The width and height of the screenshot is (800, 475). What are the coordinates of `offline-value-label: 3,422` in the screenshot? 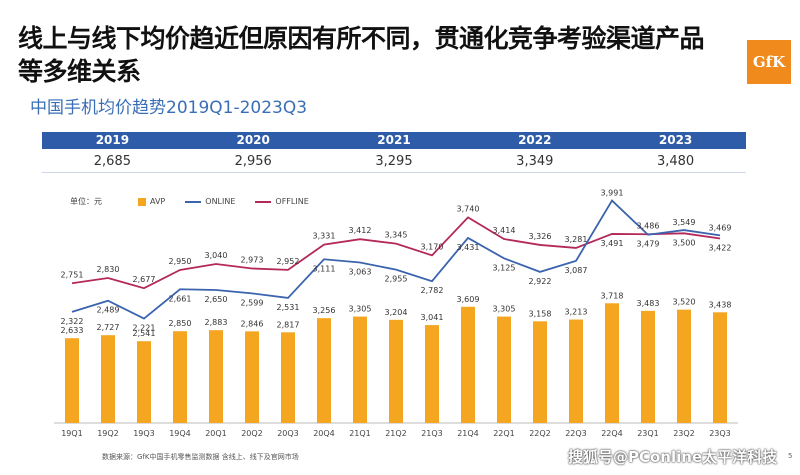 It's located at (720, 248).